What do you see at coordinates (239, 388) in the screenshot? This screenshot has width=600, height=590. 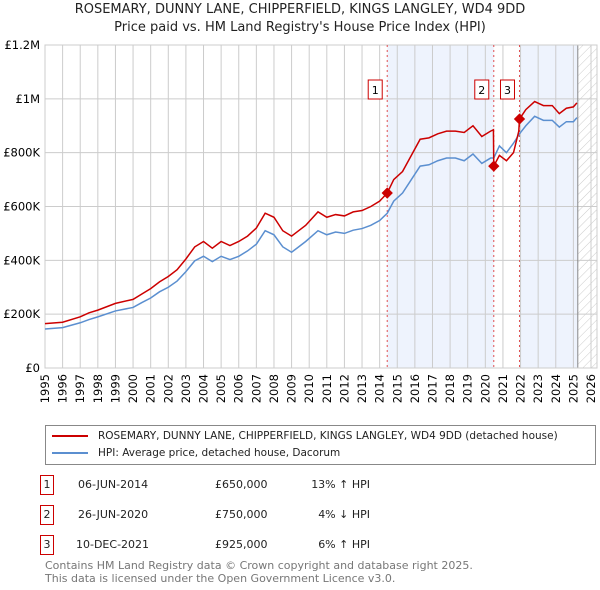 I see `x-tick-label: 2006` at bounding box center [239, 388].